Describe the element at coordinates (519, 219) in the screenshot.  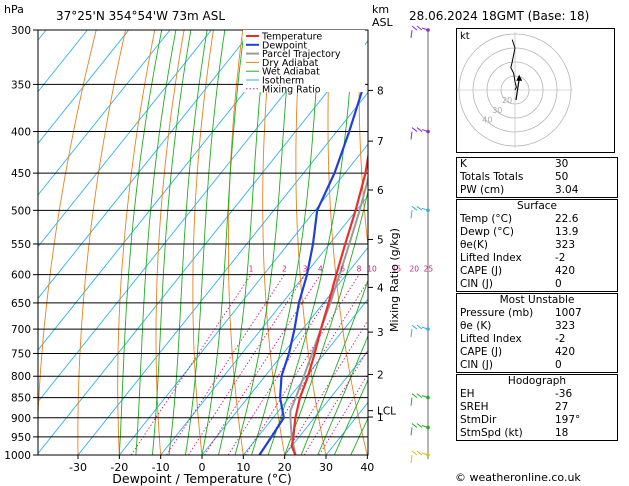
I see `surface-row: Temp (°C) 22.6` at that location.